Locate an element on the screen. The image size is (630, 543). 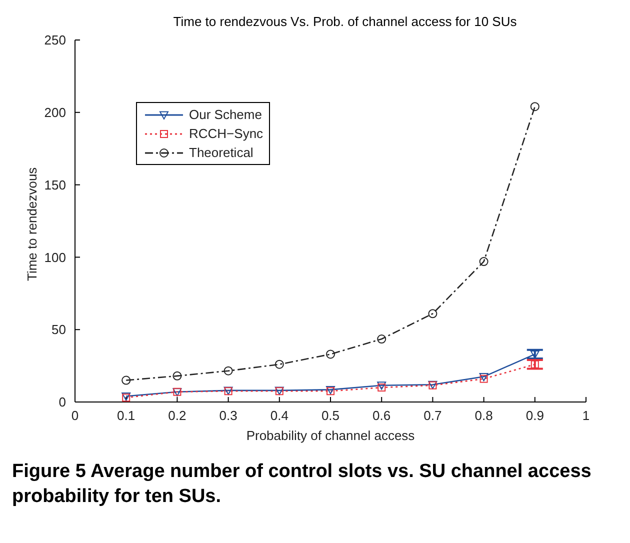
y-tick-label: 200 is located at coordinates (55, 112).